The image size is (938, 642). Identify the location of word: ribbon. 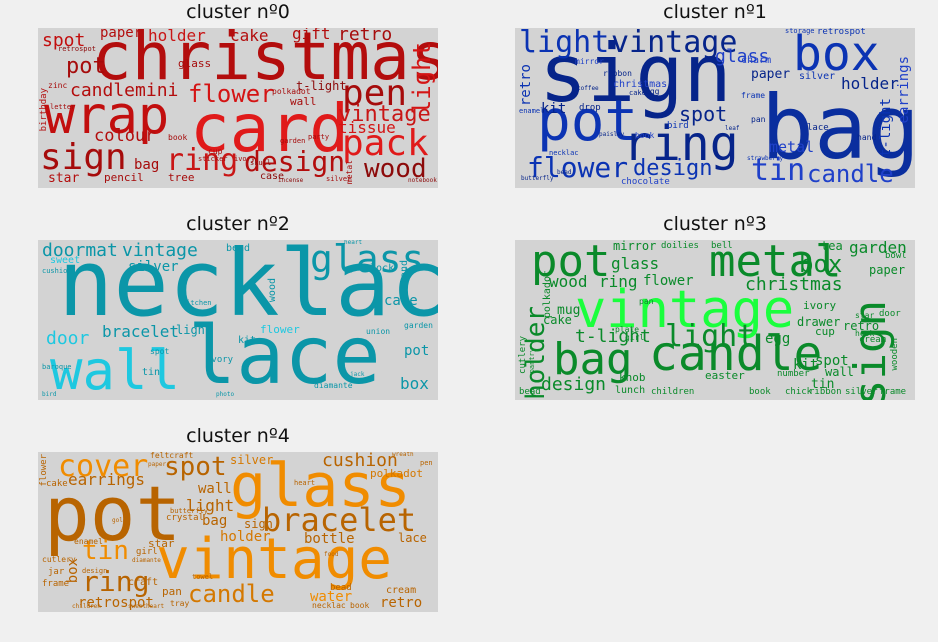
(825, 392).